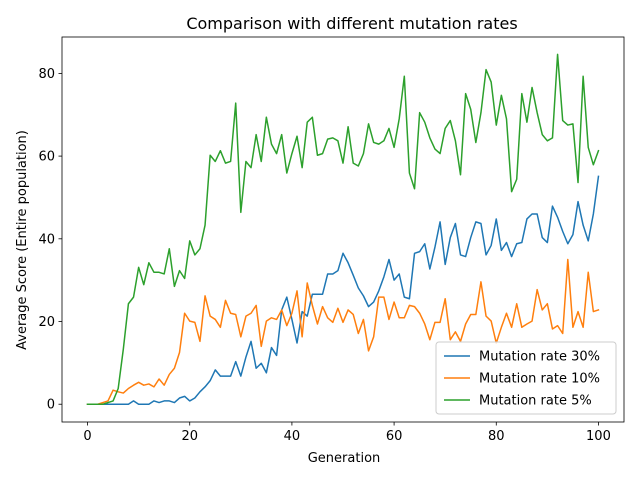 This screenshot has height=480, width=640. What do you see at coordinates (46, 239) in the screenshot?
I see `y-tick-label: 40` at bounding box center [46, 239].